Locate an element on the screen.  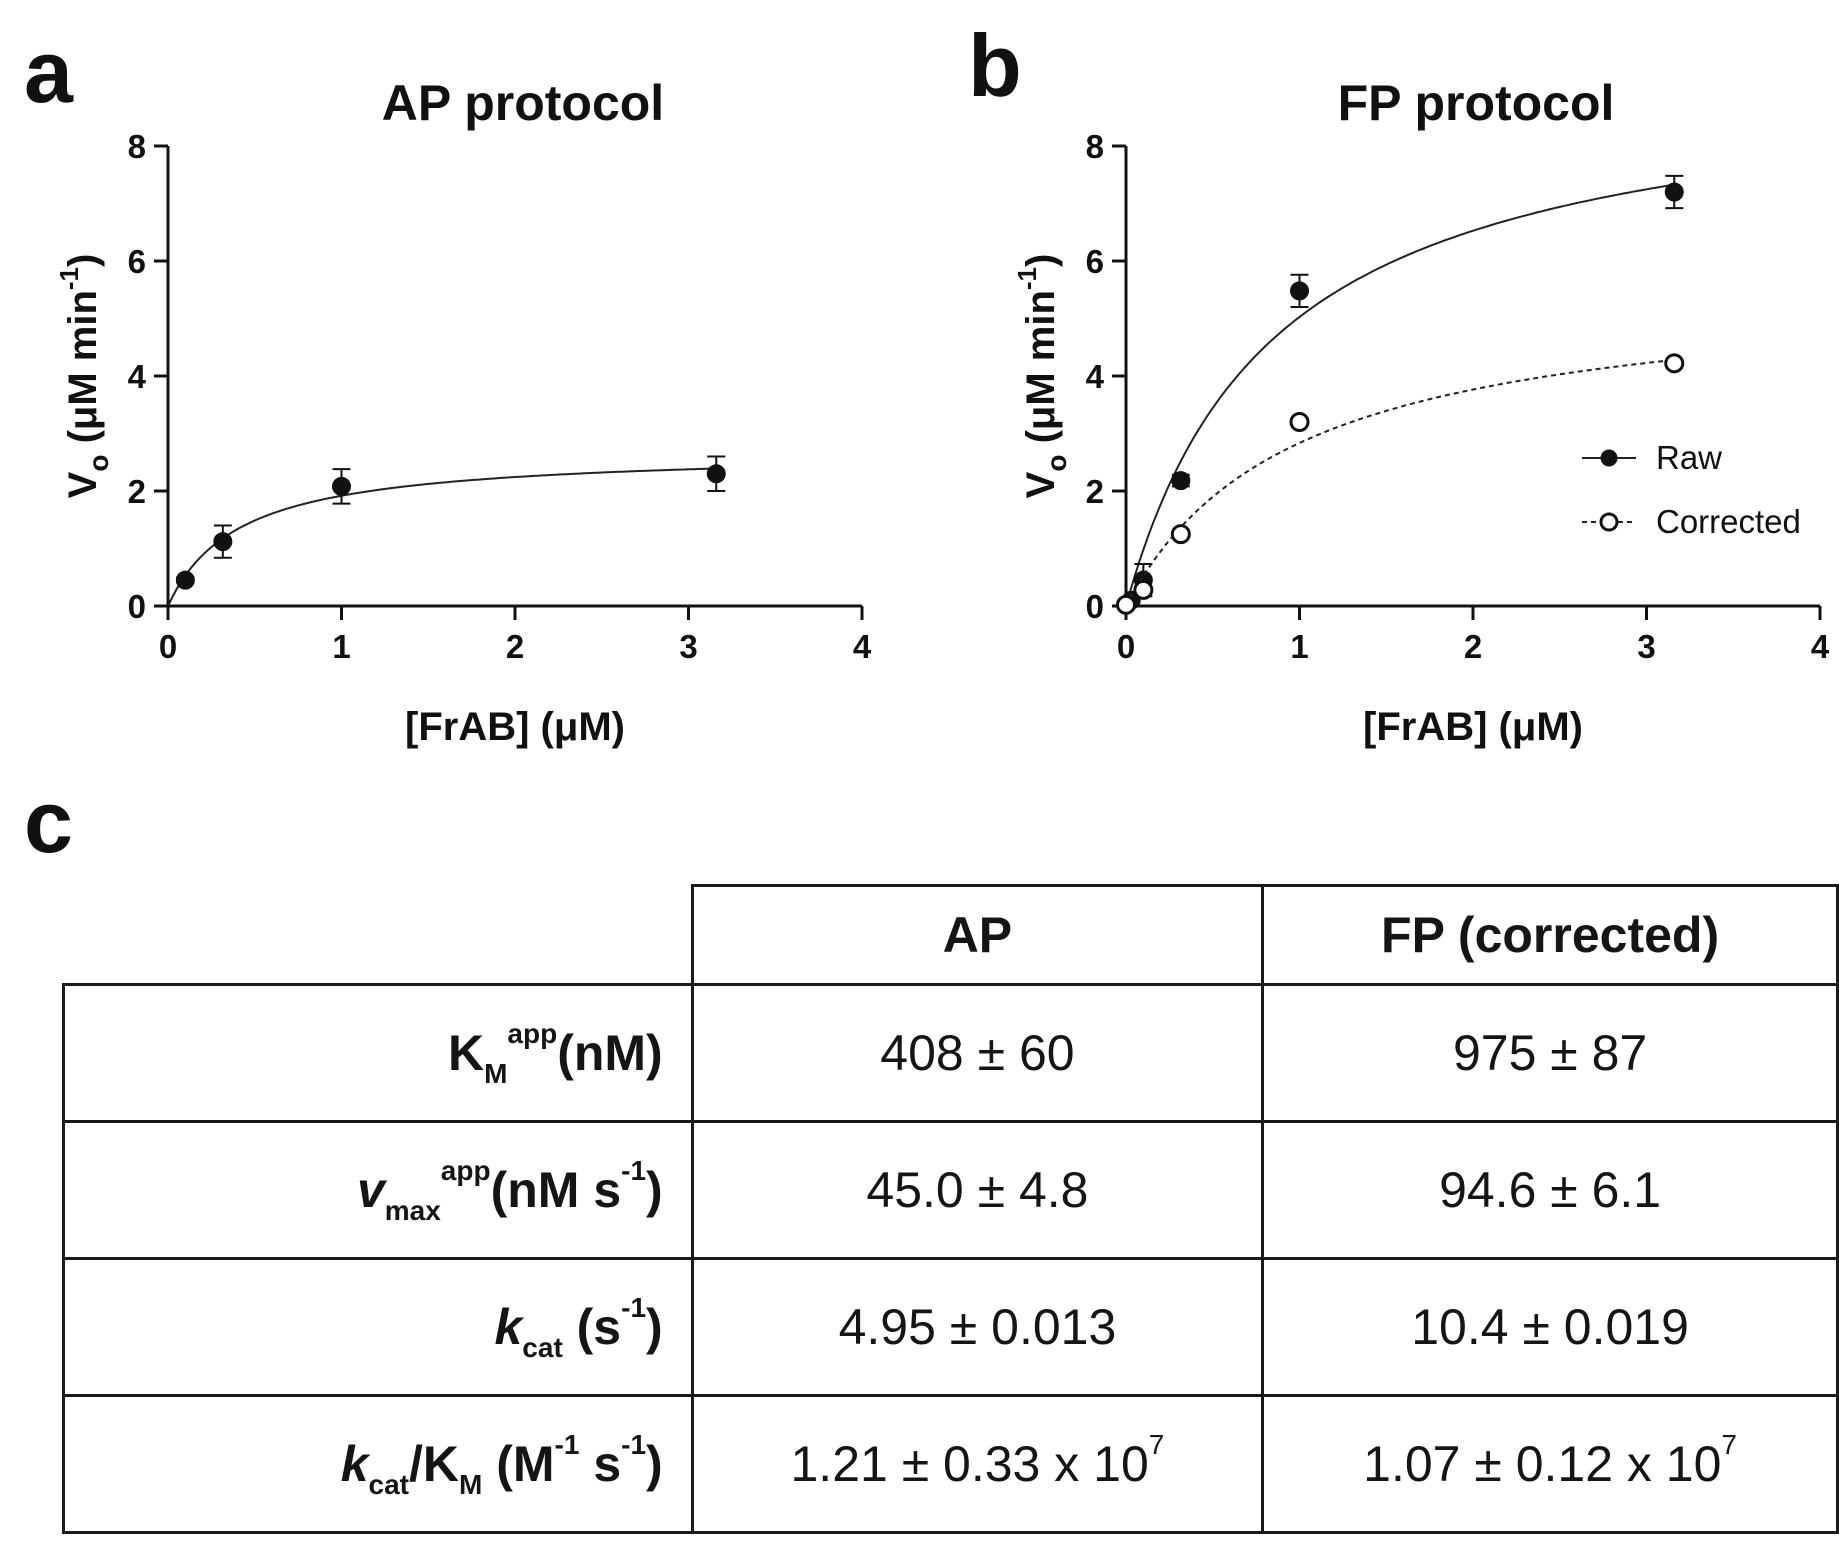
km-unit: (nM) is located at coordinates (610, 1053).